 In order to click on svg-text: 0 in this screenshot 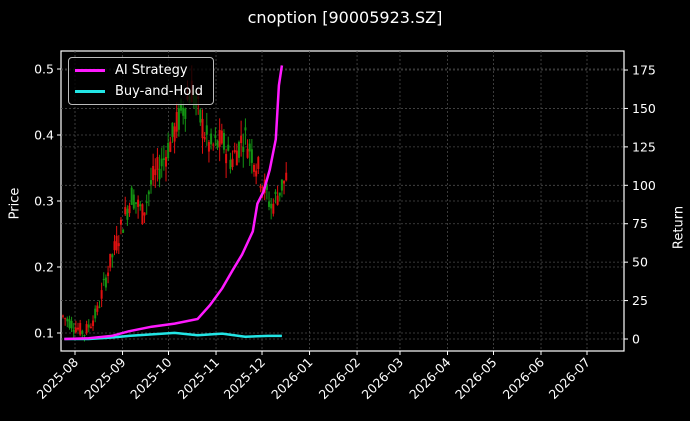, I will do `click(636, 339)`.